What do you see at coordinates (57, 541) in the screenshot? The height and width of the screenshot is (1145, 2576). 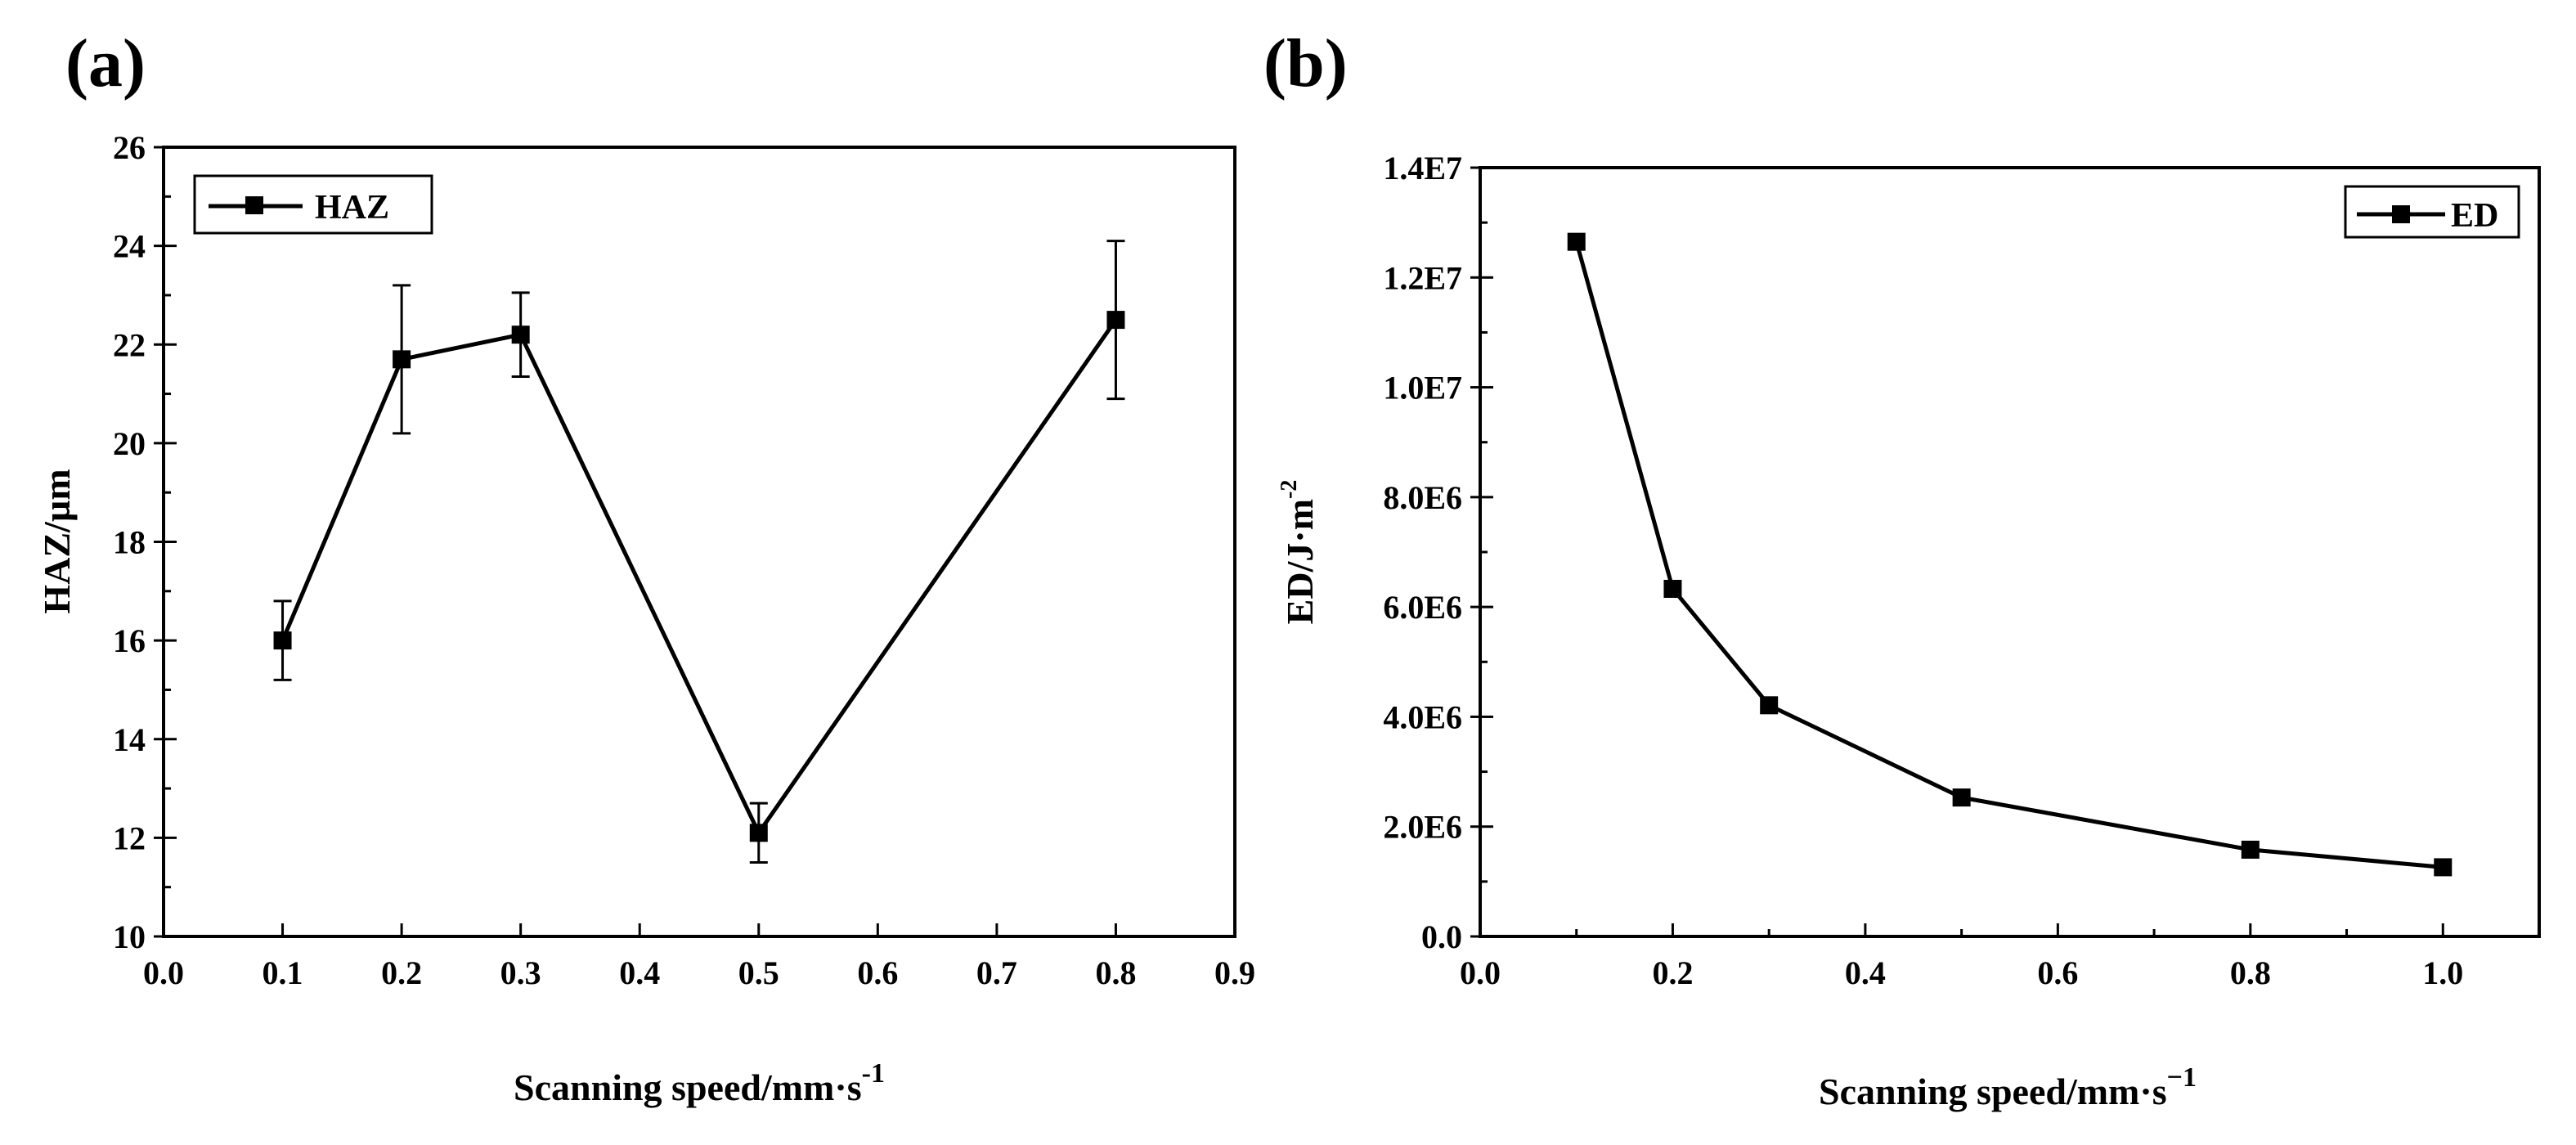 I see `panel-a-y-axis-title: HAZ/µm` at bounding box center [57, 541].